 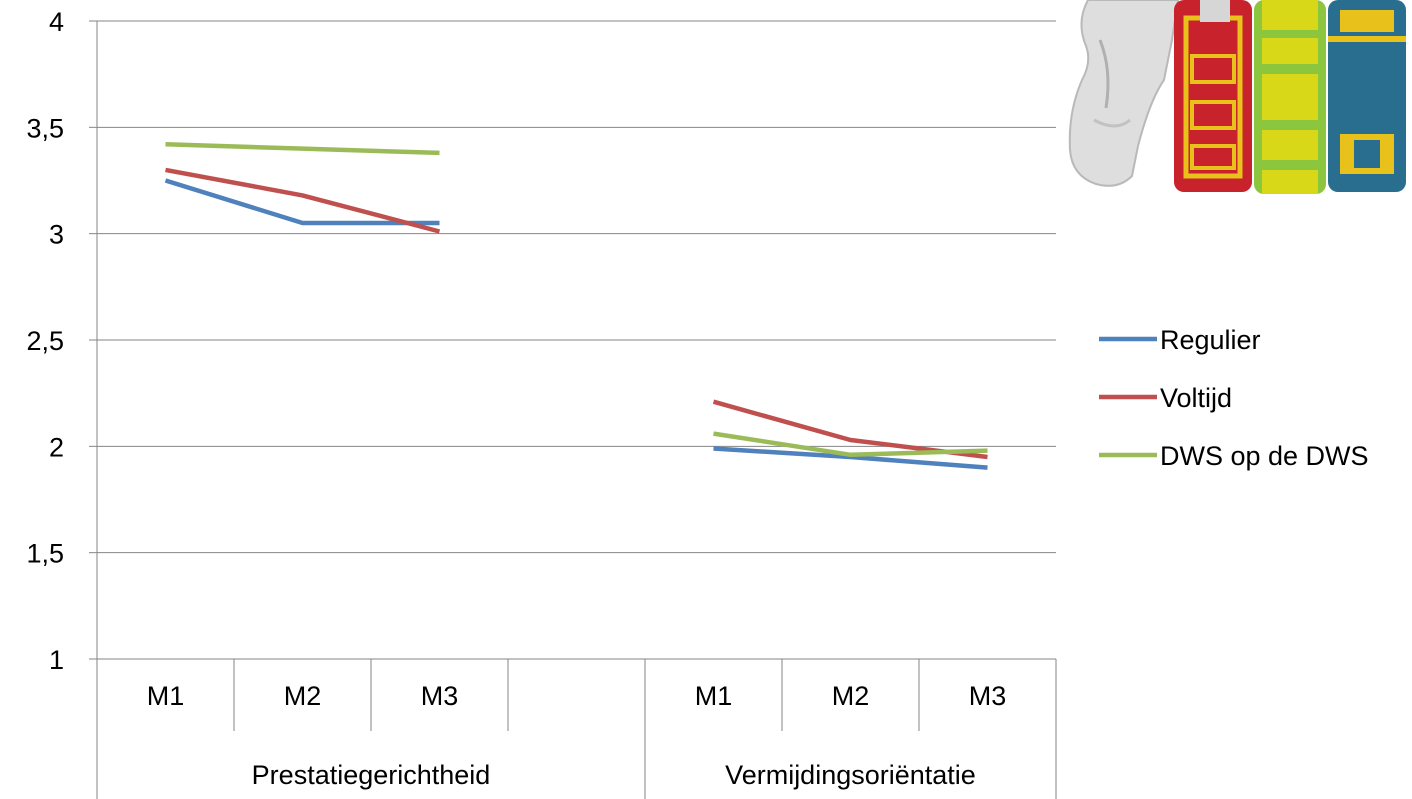 I want to click on y-tick-label: 1, so click(x=56, y=660).